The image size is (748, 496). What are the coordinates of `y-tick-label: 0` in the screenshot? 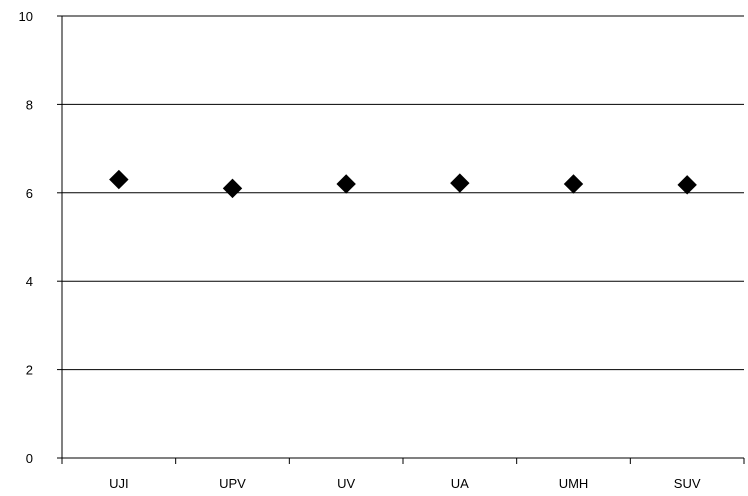 It's located at (29, 458).